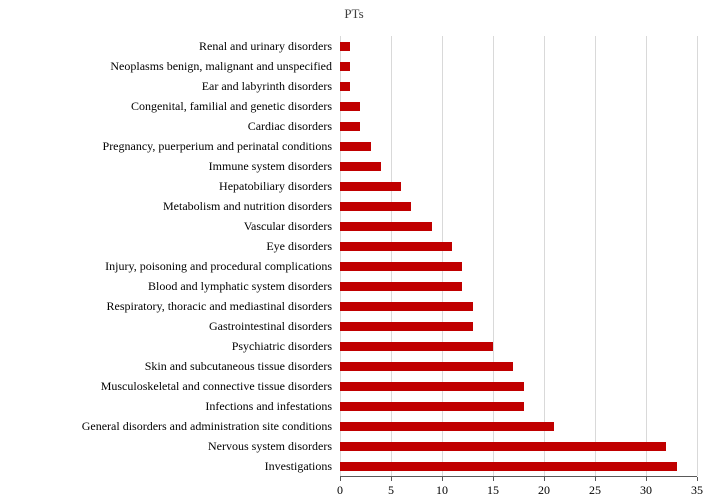  Describe the element at coordinates (281, 345) in the screenshot. I see `category-label: Psychiatric disorders` at that location.